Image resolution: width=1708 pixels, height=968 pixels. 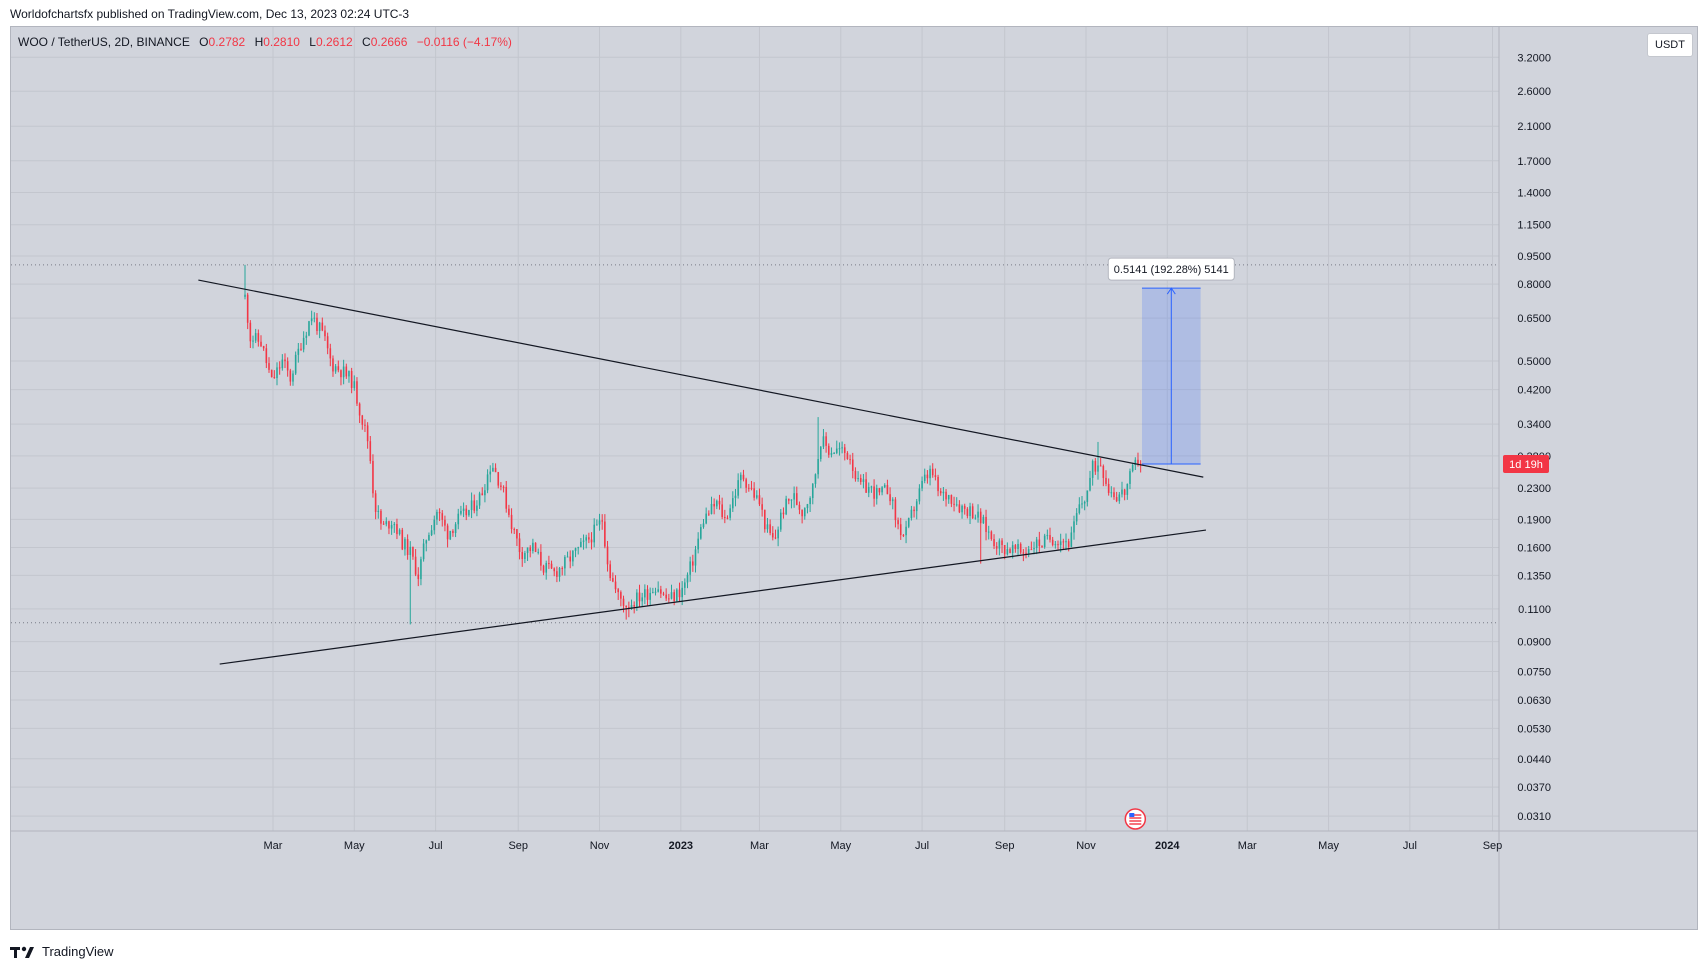 What do you see at coordinates (840, 846) in the screenshot?
I see `time-tick-label: May` at bounding box center [840, 846].